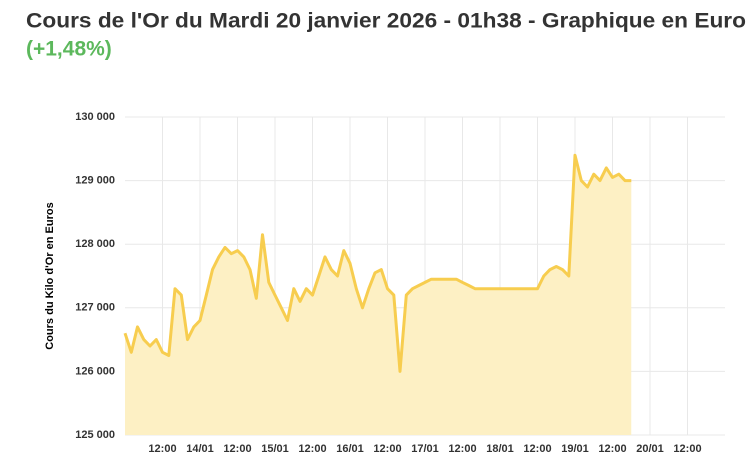 The image size is (751, 474). I want to click on y-tick-label: 129 000, so click(95, 181).